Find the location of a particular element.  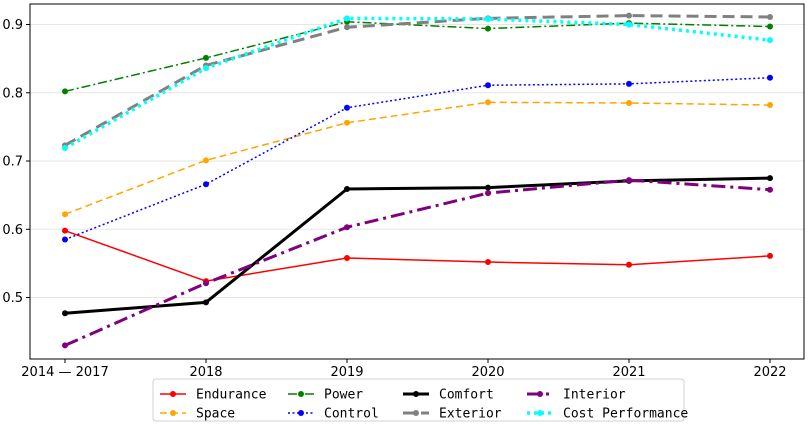

legend-label: Comfort is located at coordinates (466, 395).